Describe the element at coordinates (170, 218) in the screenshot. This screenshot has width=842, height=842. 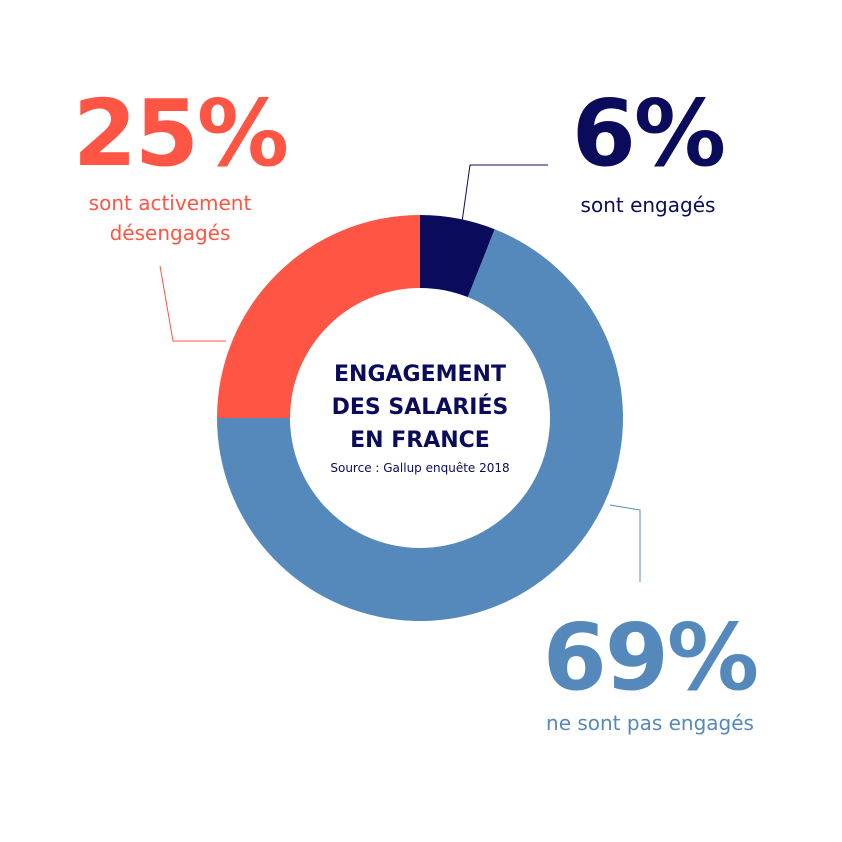
I see `category-label: sont activement désengagés` at that location.